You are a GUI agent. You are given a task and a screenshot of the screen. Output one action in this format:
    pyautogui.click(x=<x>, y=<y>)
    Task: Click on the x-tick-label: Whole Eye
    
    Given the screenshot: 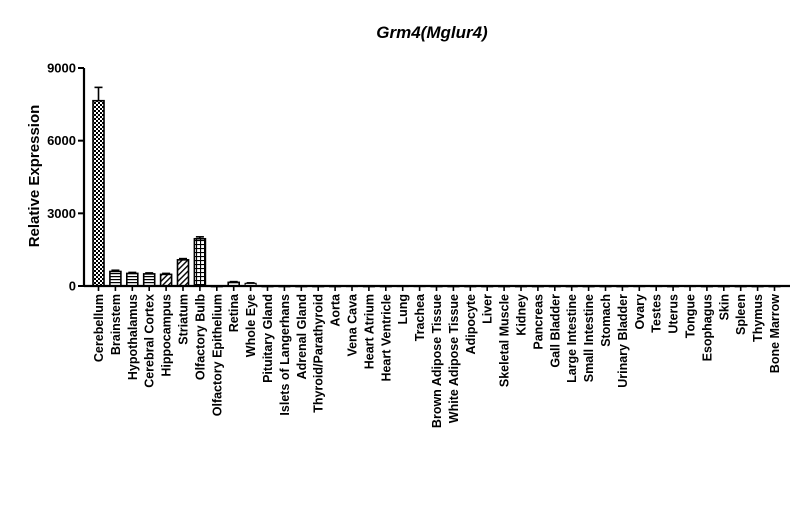 What is the action you would take?
    pyautogui.click(x=251, y=325)
    